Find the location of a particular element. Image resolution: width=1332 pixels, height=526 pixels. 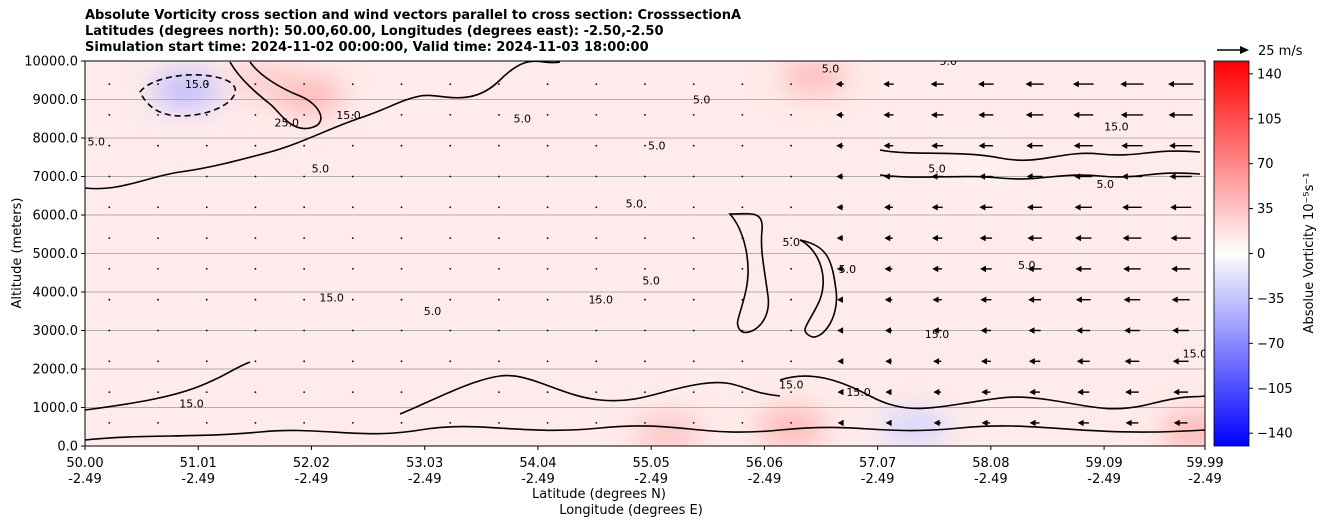

contour-label-4: 15.0 is located at coordinates (348, 115).